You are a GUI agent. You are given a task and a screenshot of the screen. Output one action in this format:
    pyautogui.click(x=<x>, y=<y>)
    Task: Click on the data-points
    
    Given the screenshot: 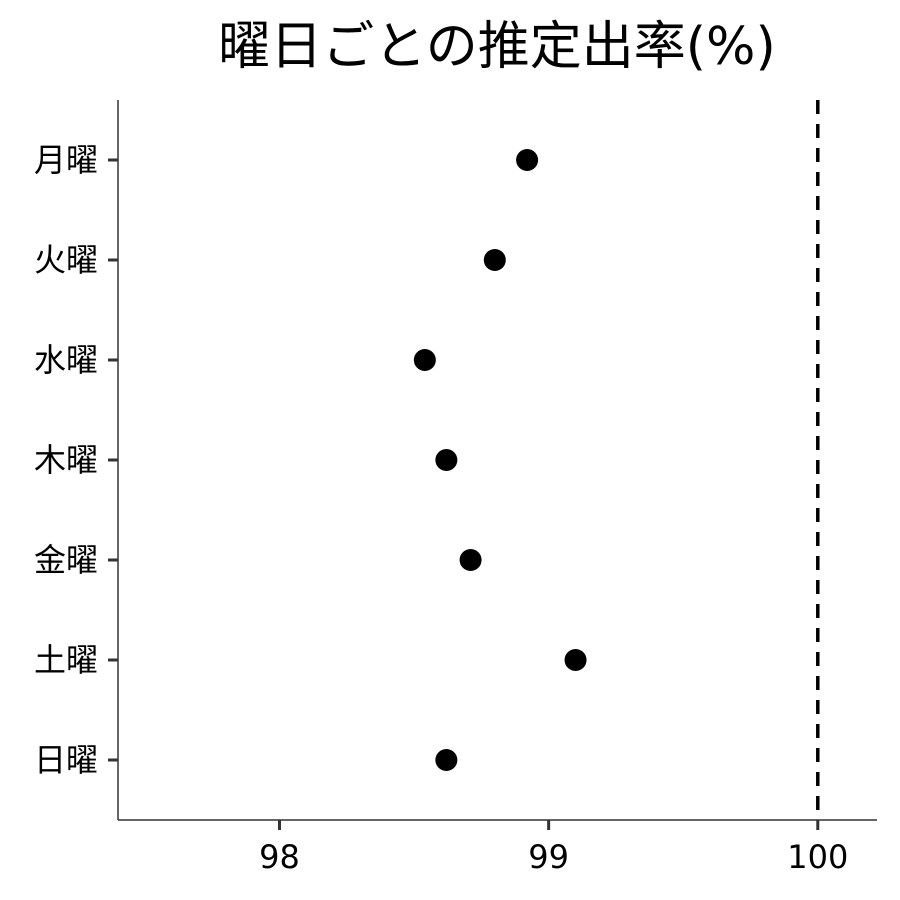 What is the action you would take?
    pyautogui.click(x=500, y=460)
    